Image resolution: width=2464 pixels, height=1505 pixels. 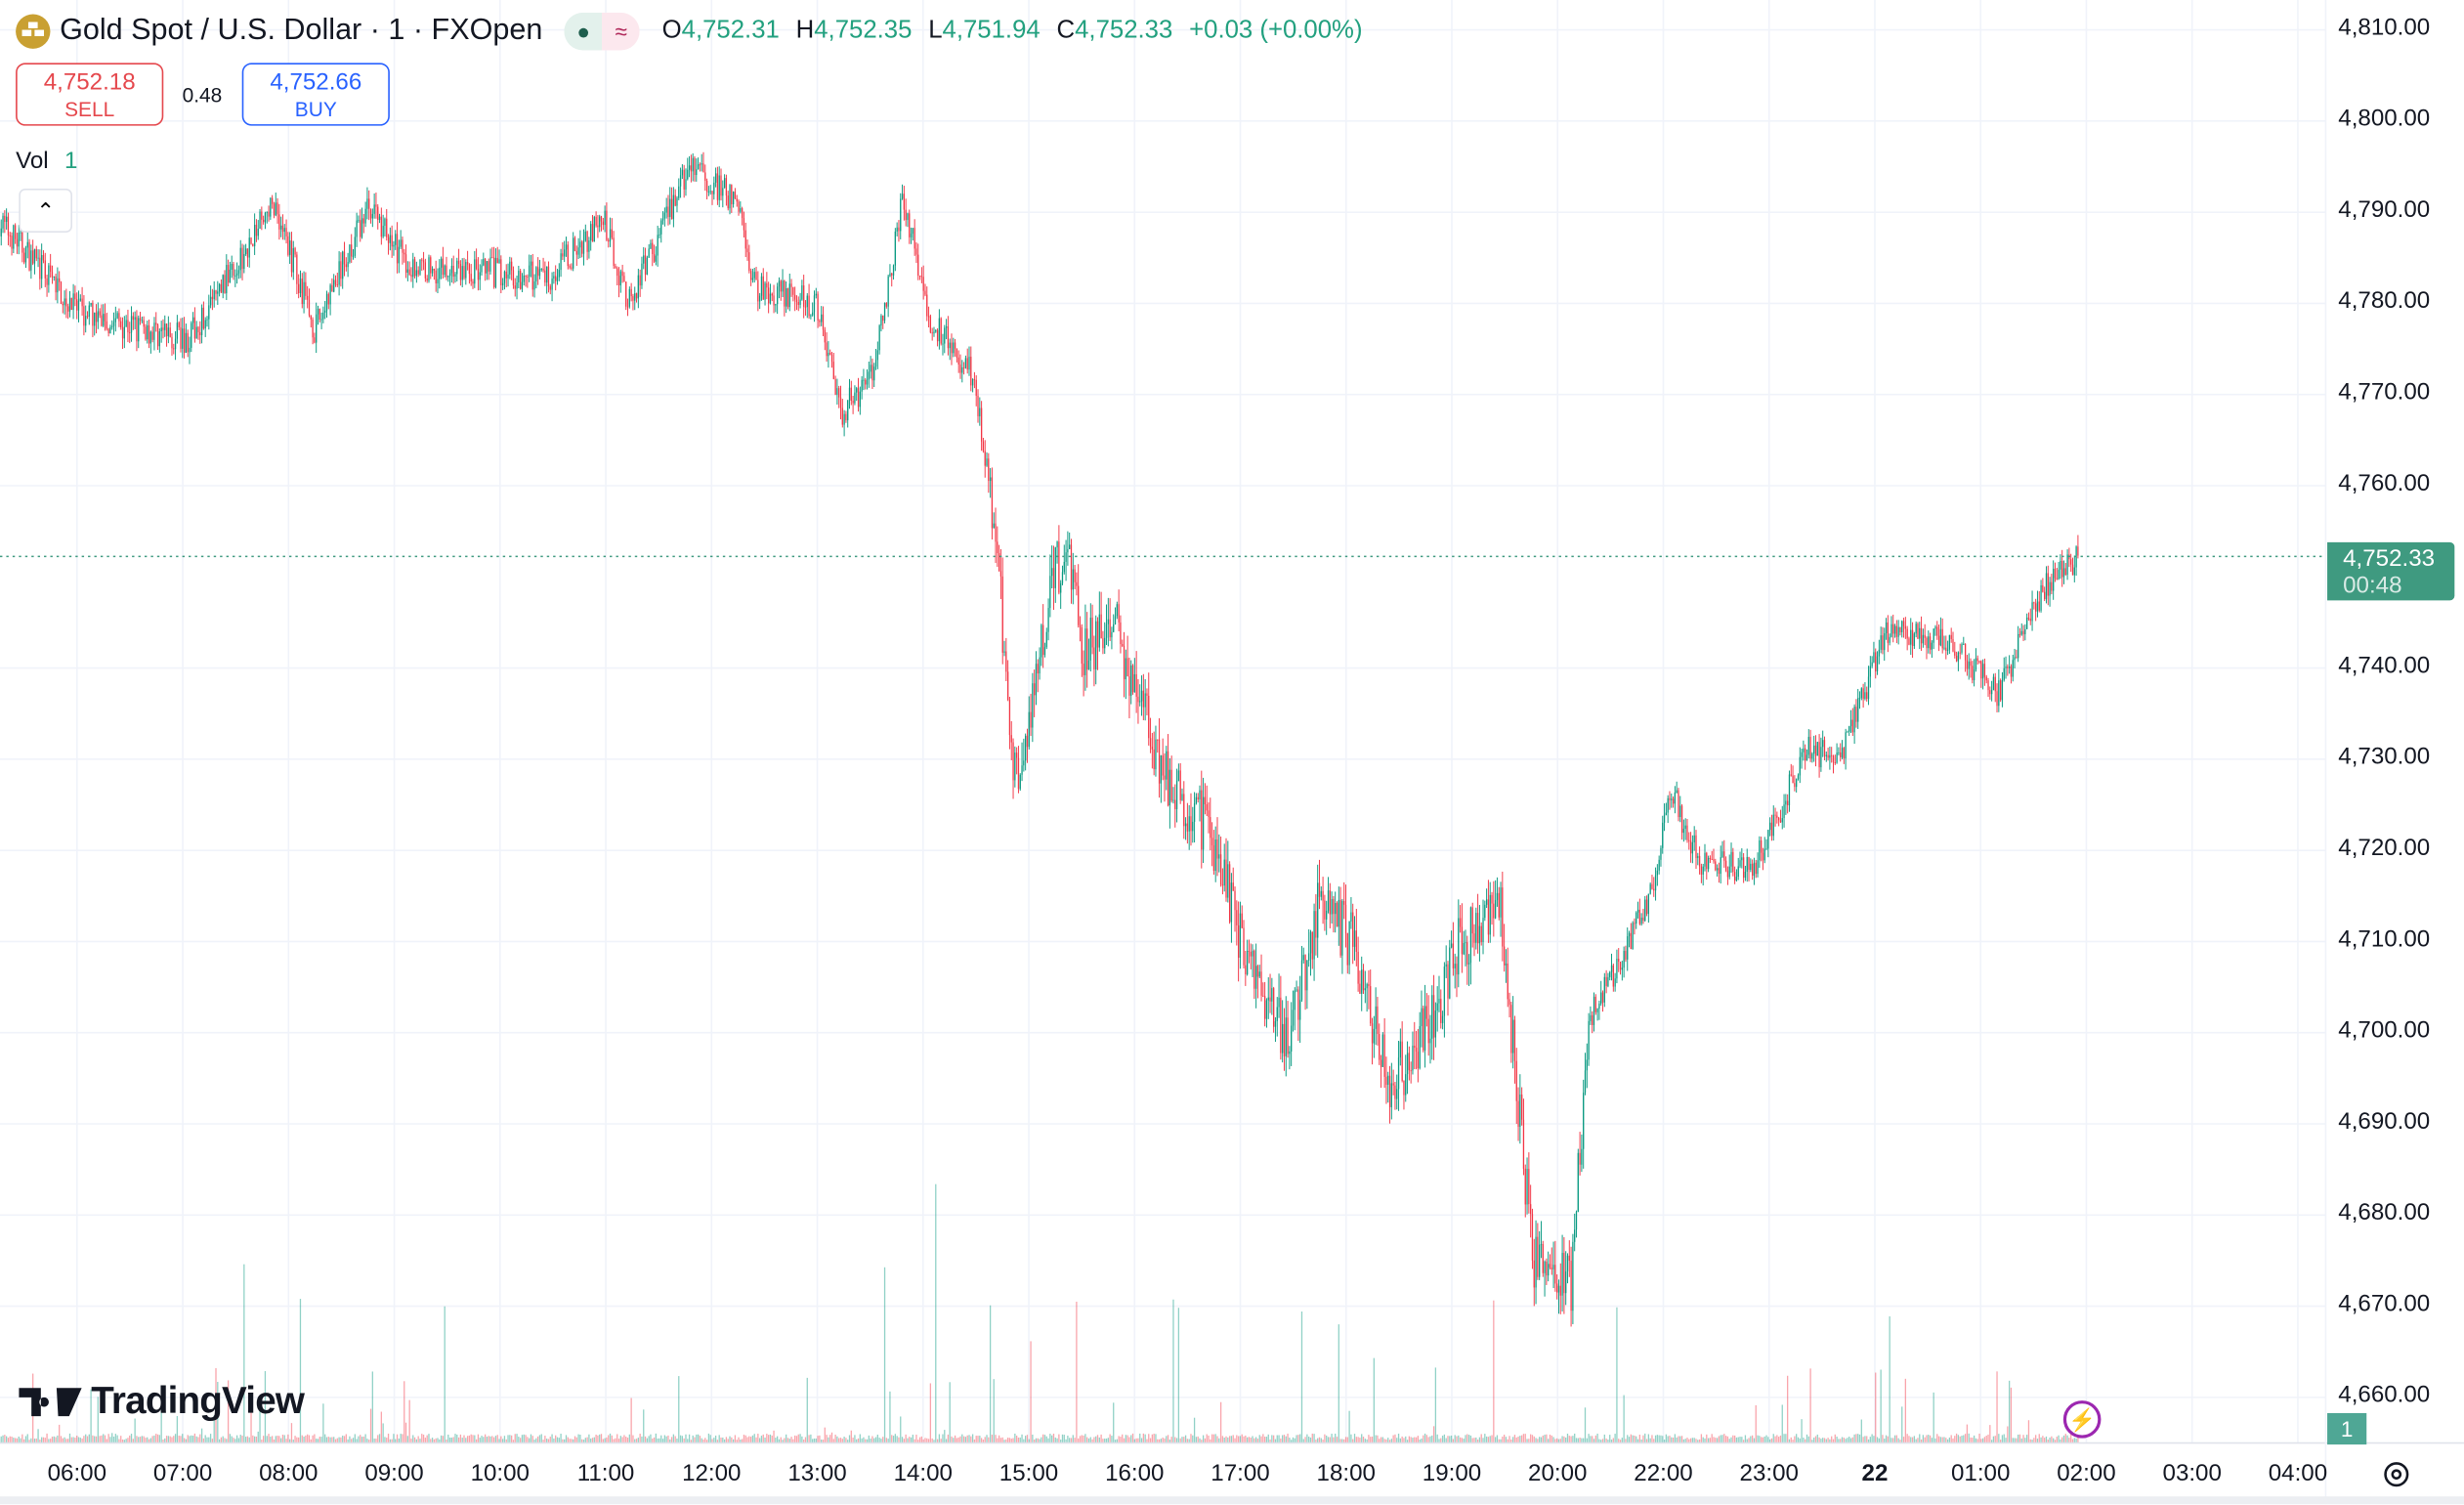 What do you see at coordinates (162, 1402) in the screenshot?
I see `tradingview-logo: TradingView` at bounding box center [162, 1402].